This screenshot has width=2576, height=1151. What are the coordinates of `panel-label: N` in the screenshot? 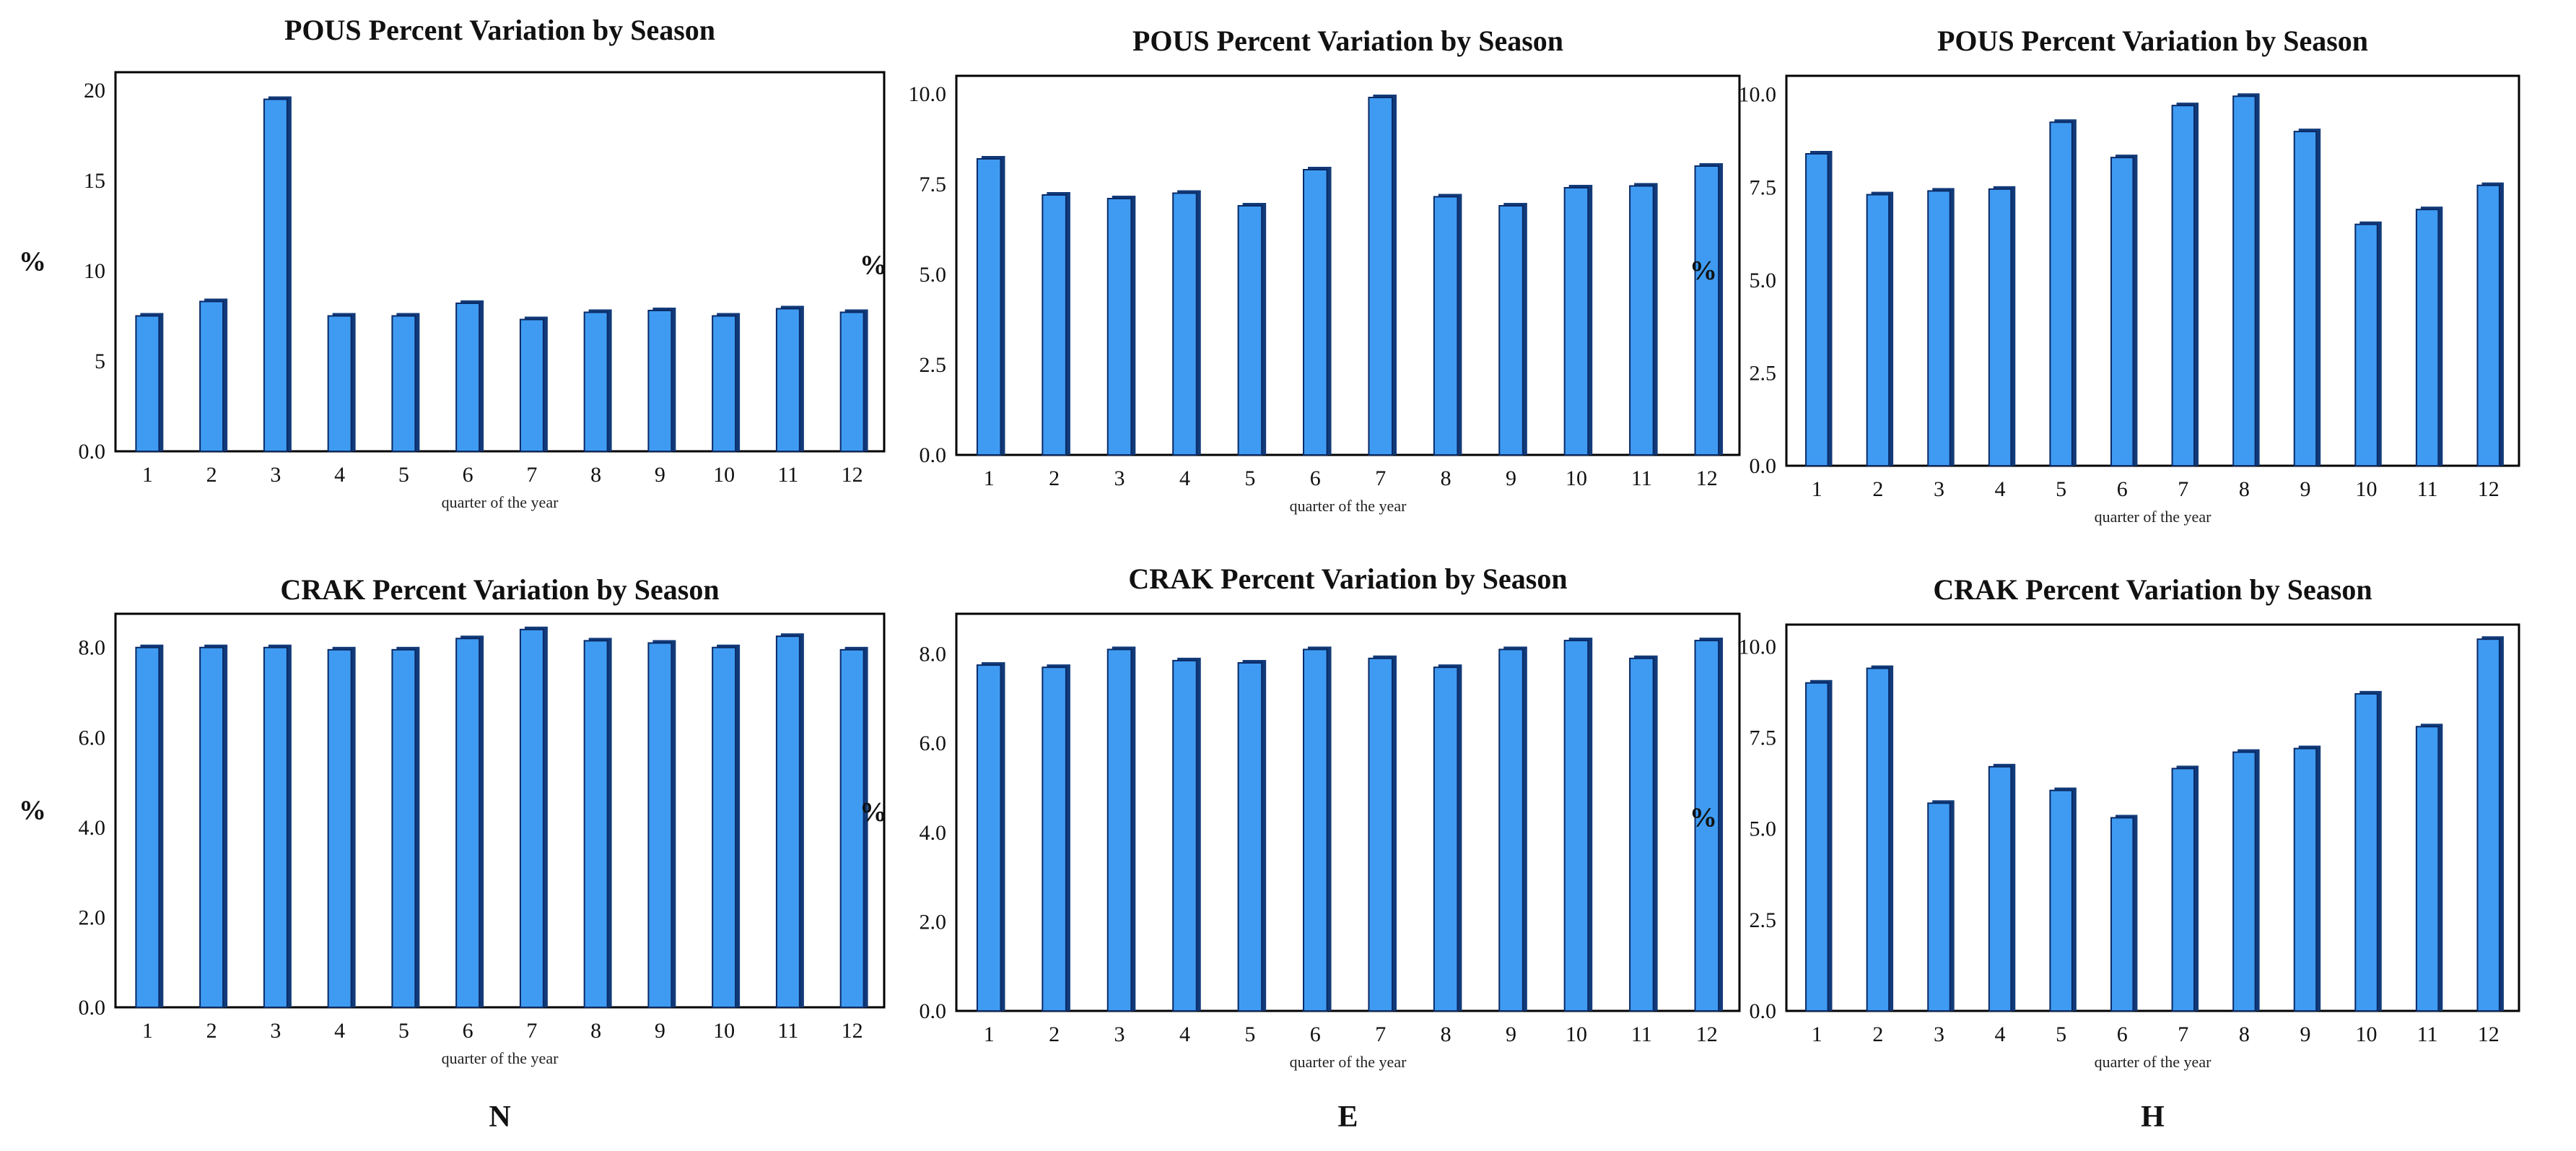 It's located at (499, 1117).